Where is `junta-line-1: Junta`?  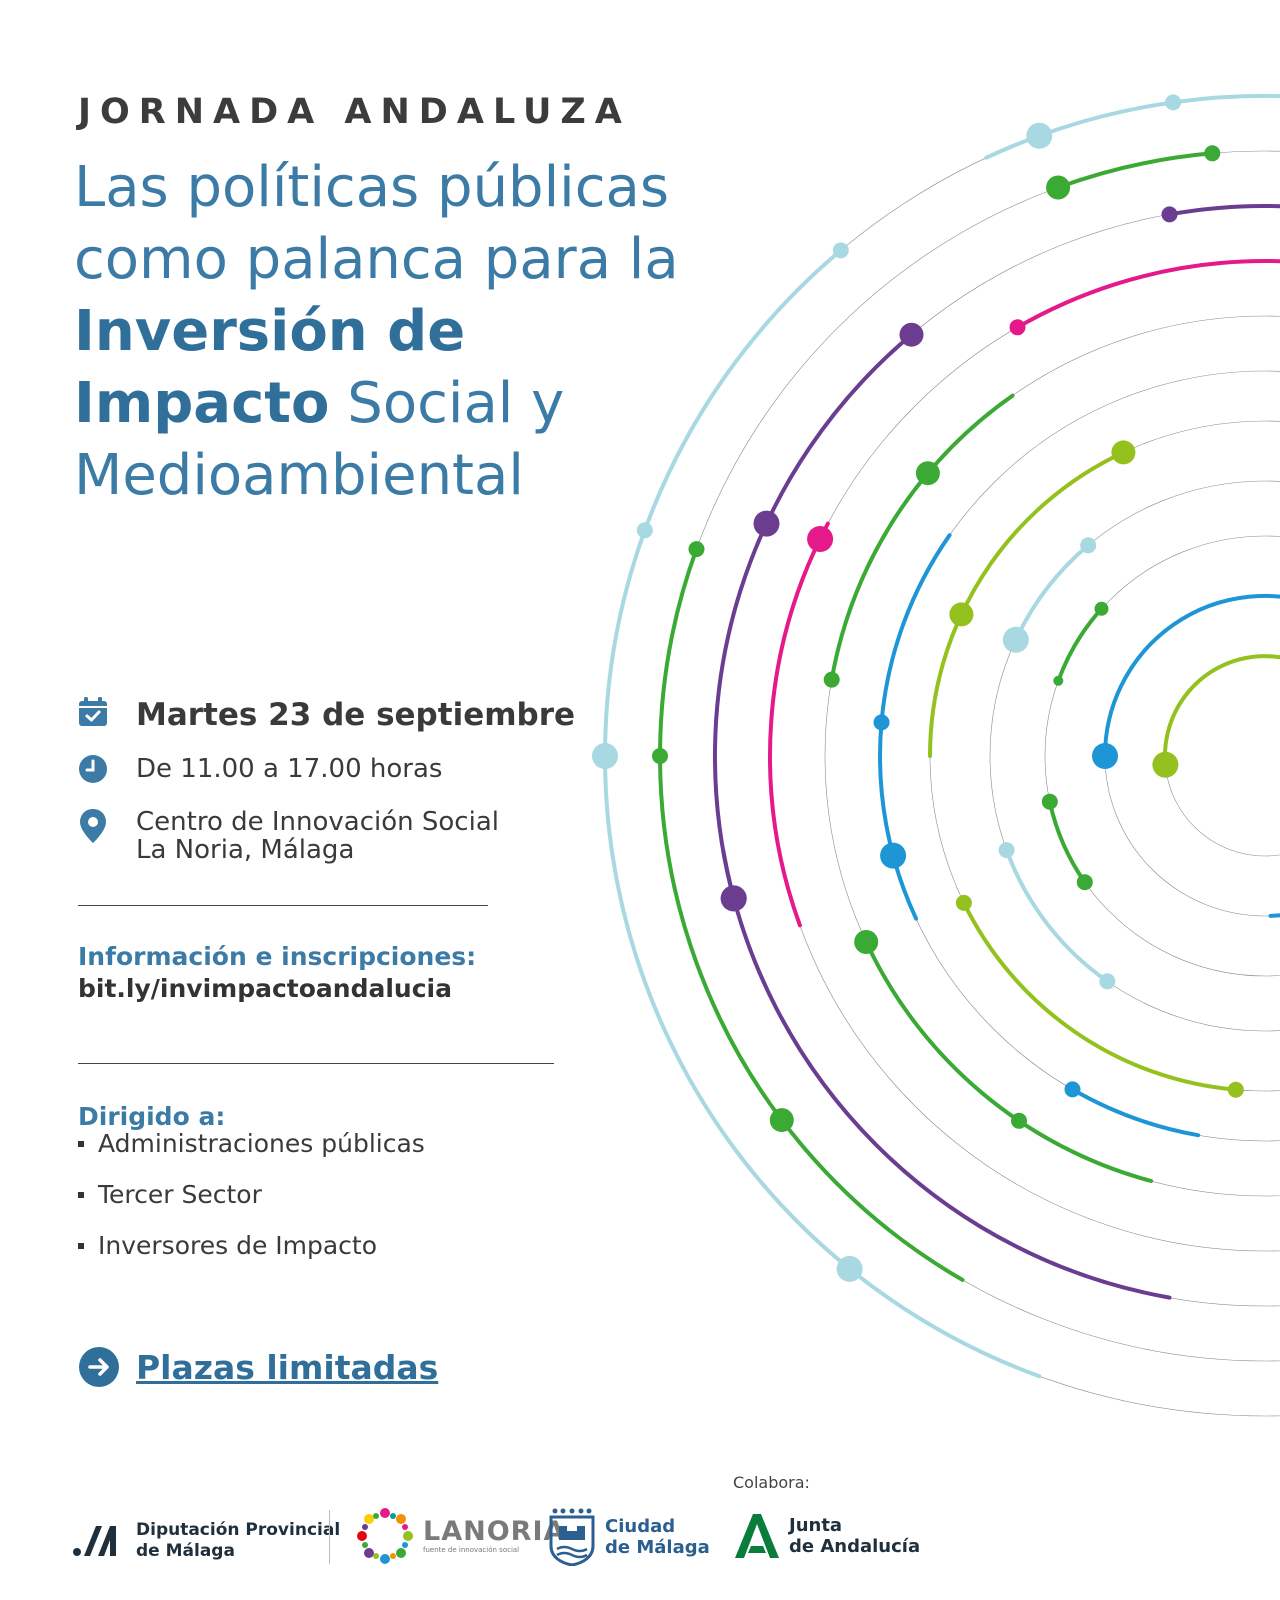 junta-line-1: Junta is located at coordinates (816, 1525).